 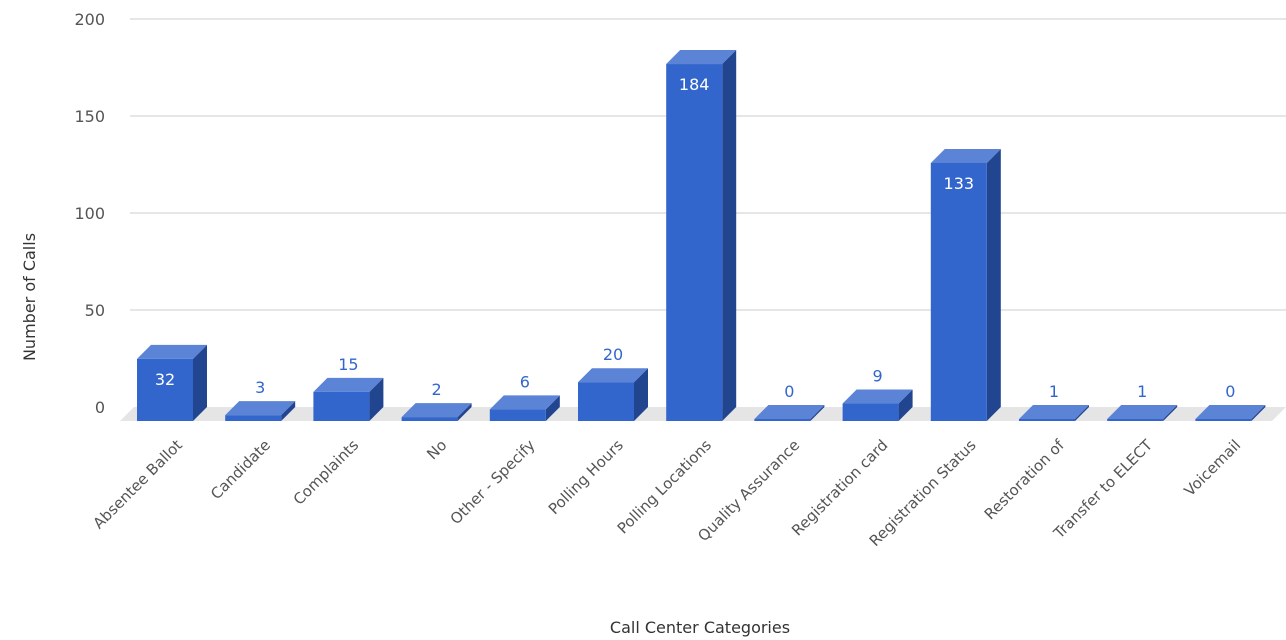 What do you see at coordinates (89, 116) in the screenshot?
I see `y-tick-label: 150` at bounding box center [89, 116].